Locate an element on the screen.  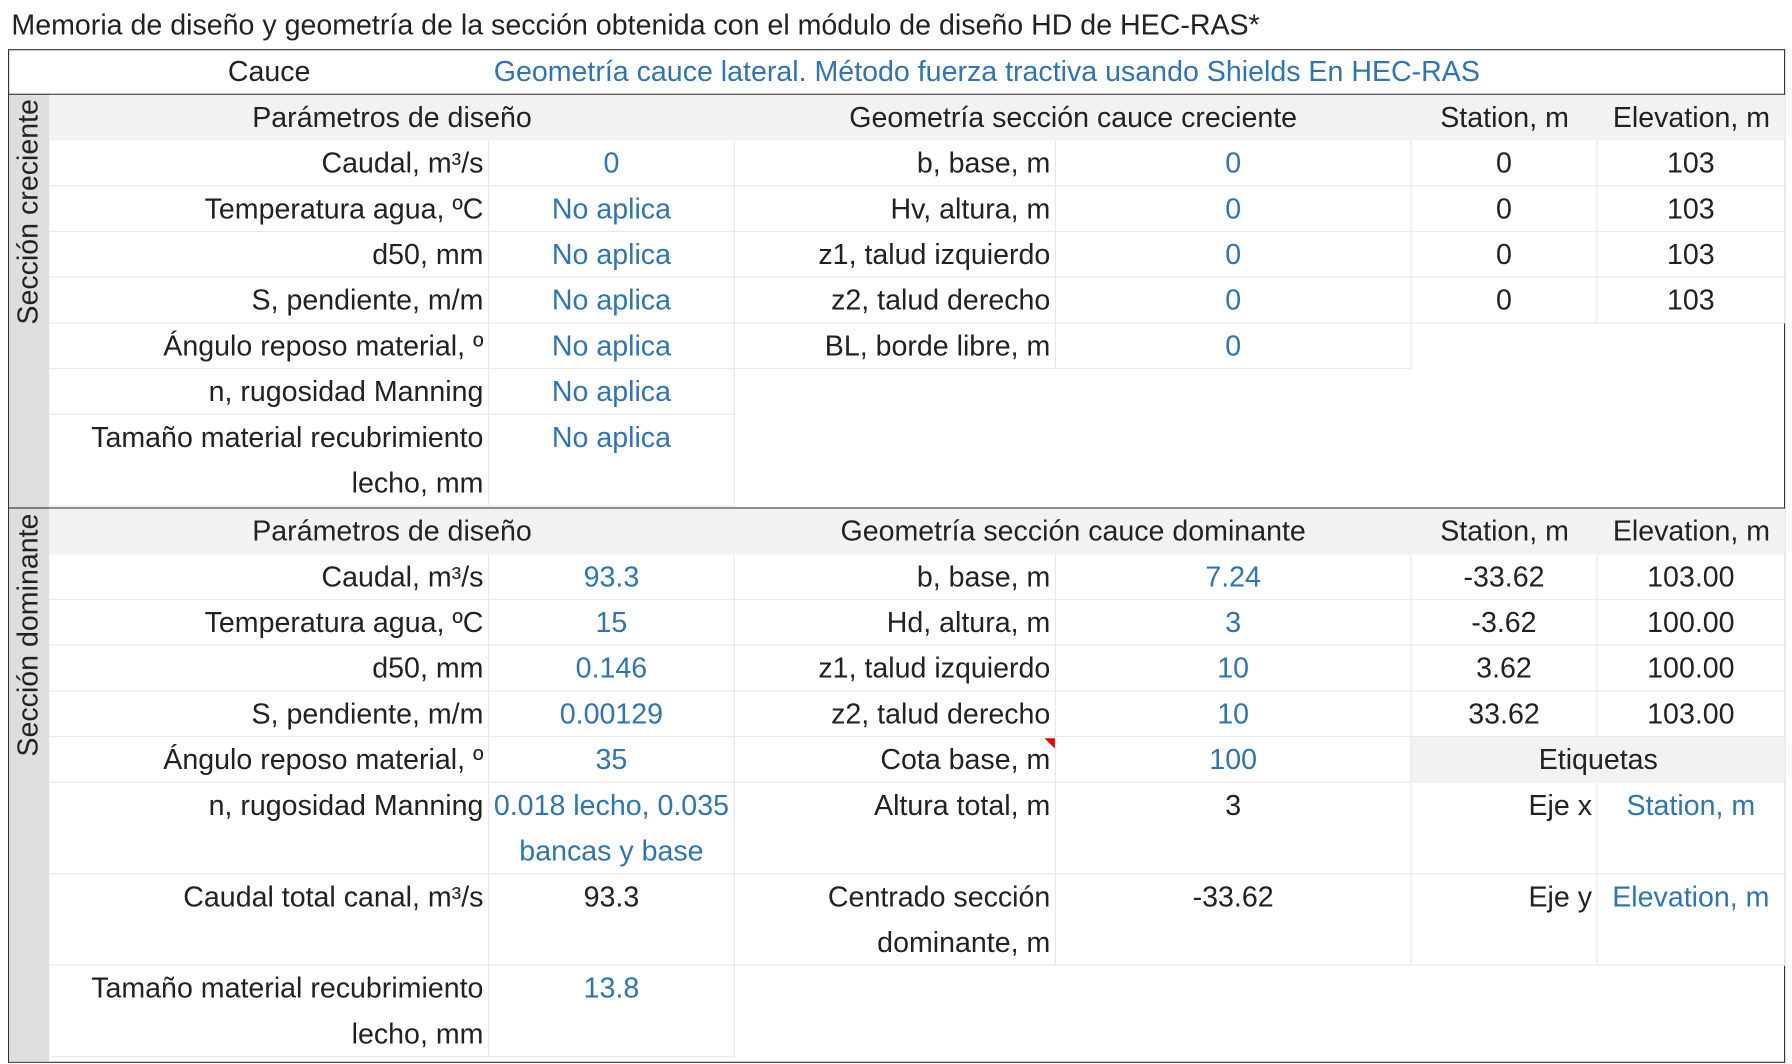
param-value: 0.018 lecho, 0.035 bancas y base is located at coordinates (612, 828).